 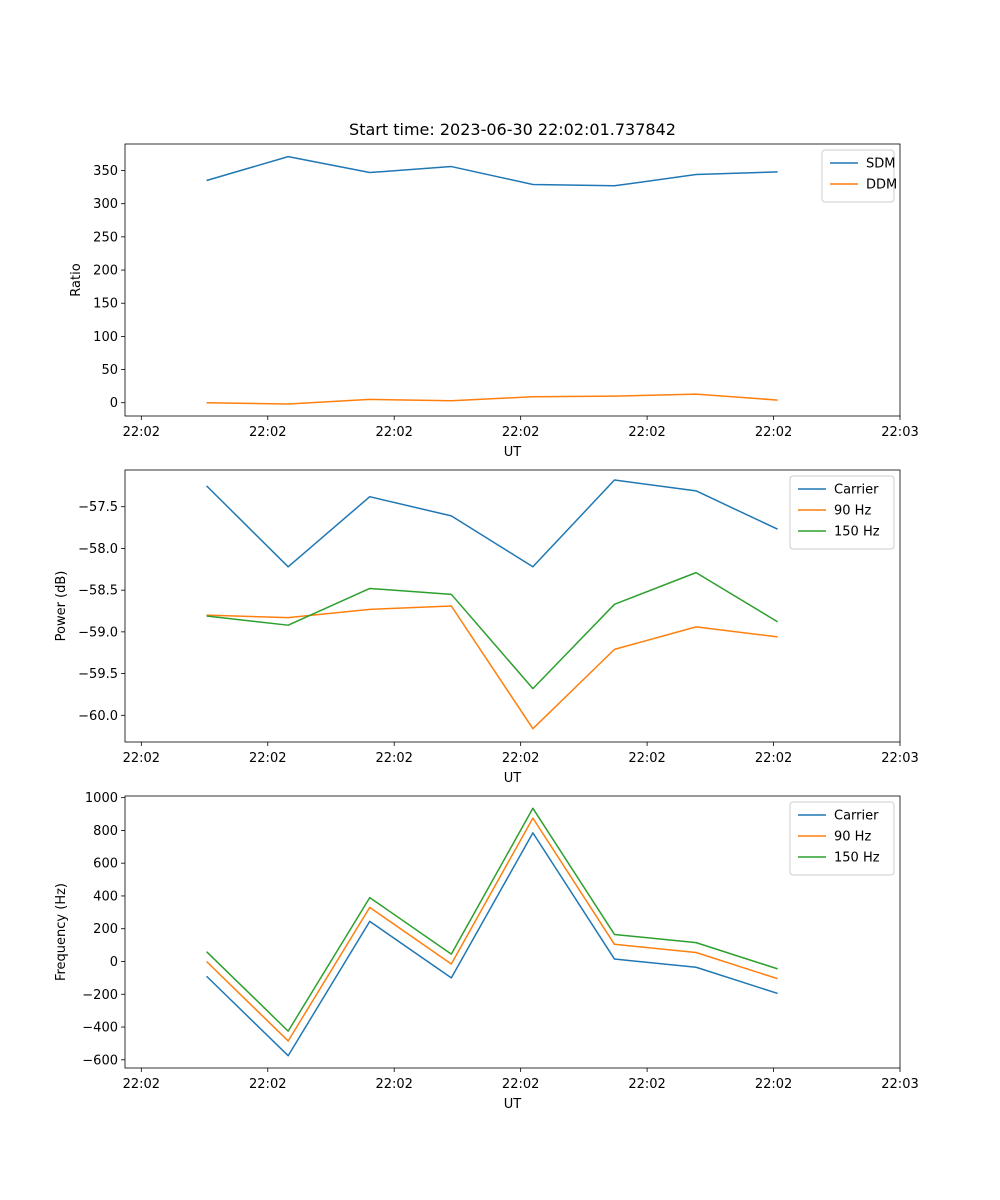 What do you see at coordinates (98, 591) in the screenshot?
I see `power-y-tick-label: −58.5` at bounding box center [98, 591].